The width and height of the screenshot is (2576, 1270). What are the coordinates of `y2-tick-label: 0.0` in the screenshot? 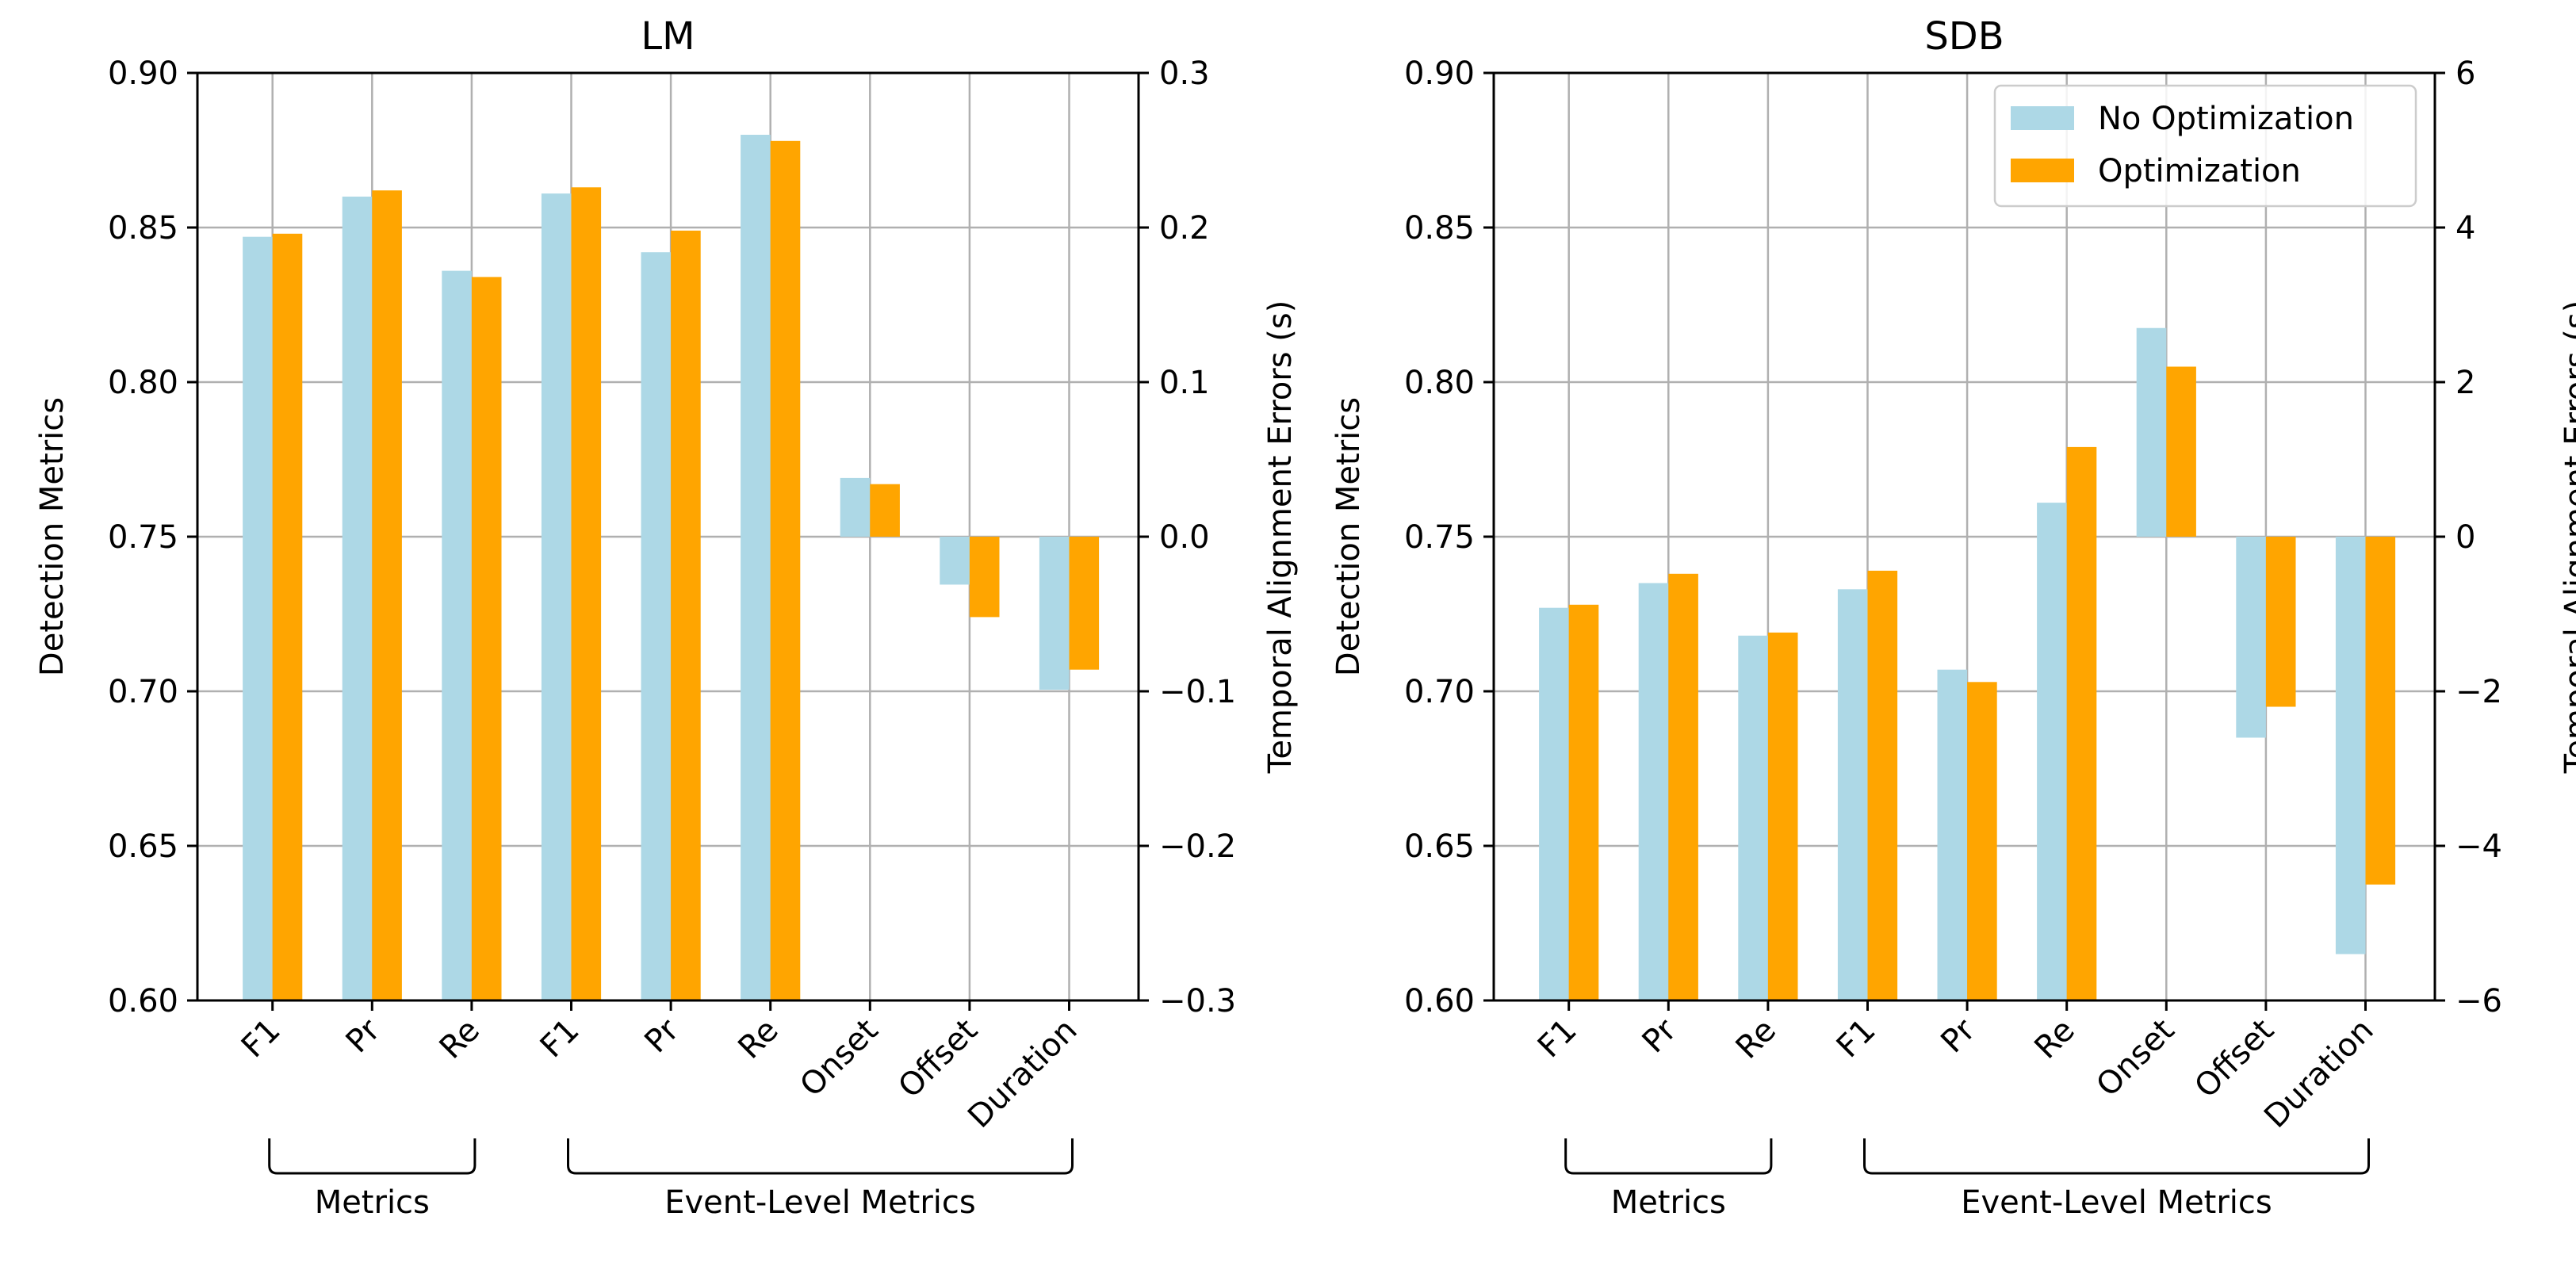 It's located at (1184, 537).